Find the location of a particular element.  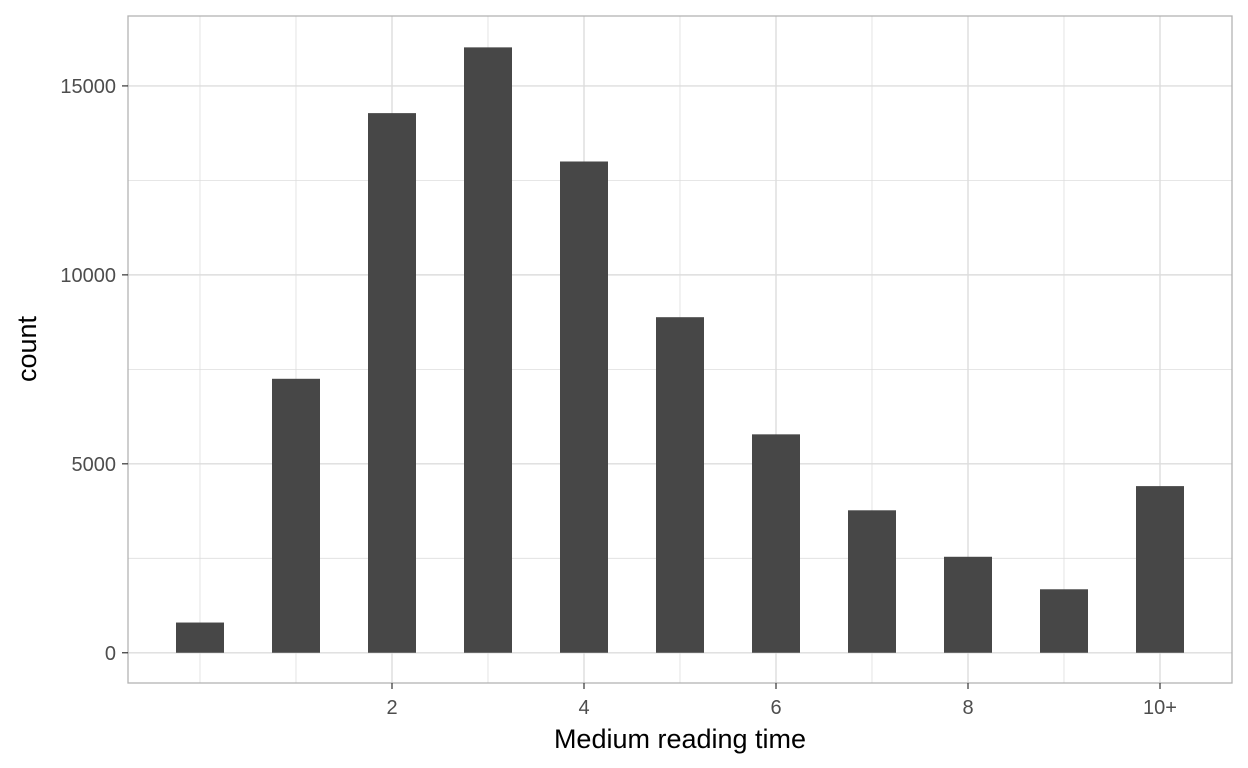

y-tick-label: 15000 is located at coordinates (88, 87).